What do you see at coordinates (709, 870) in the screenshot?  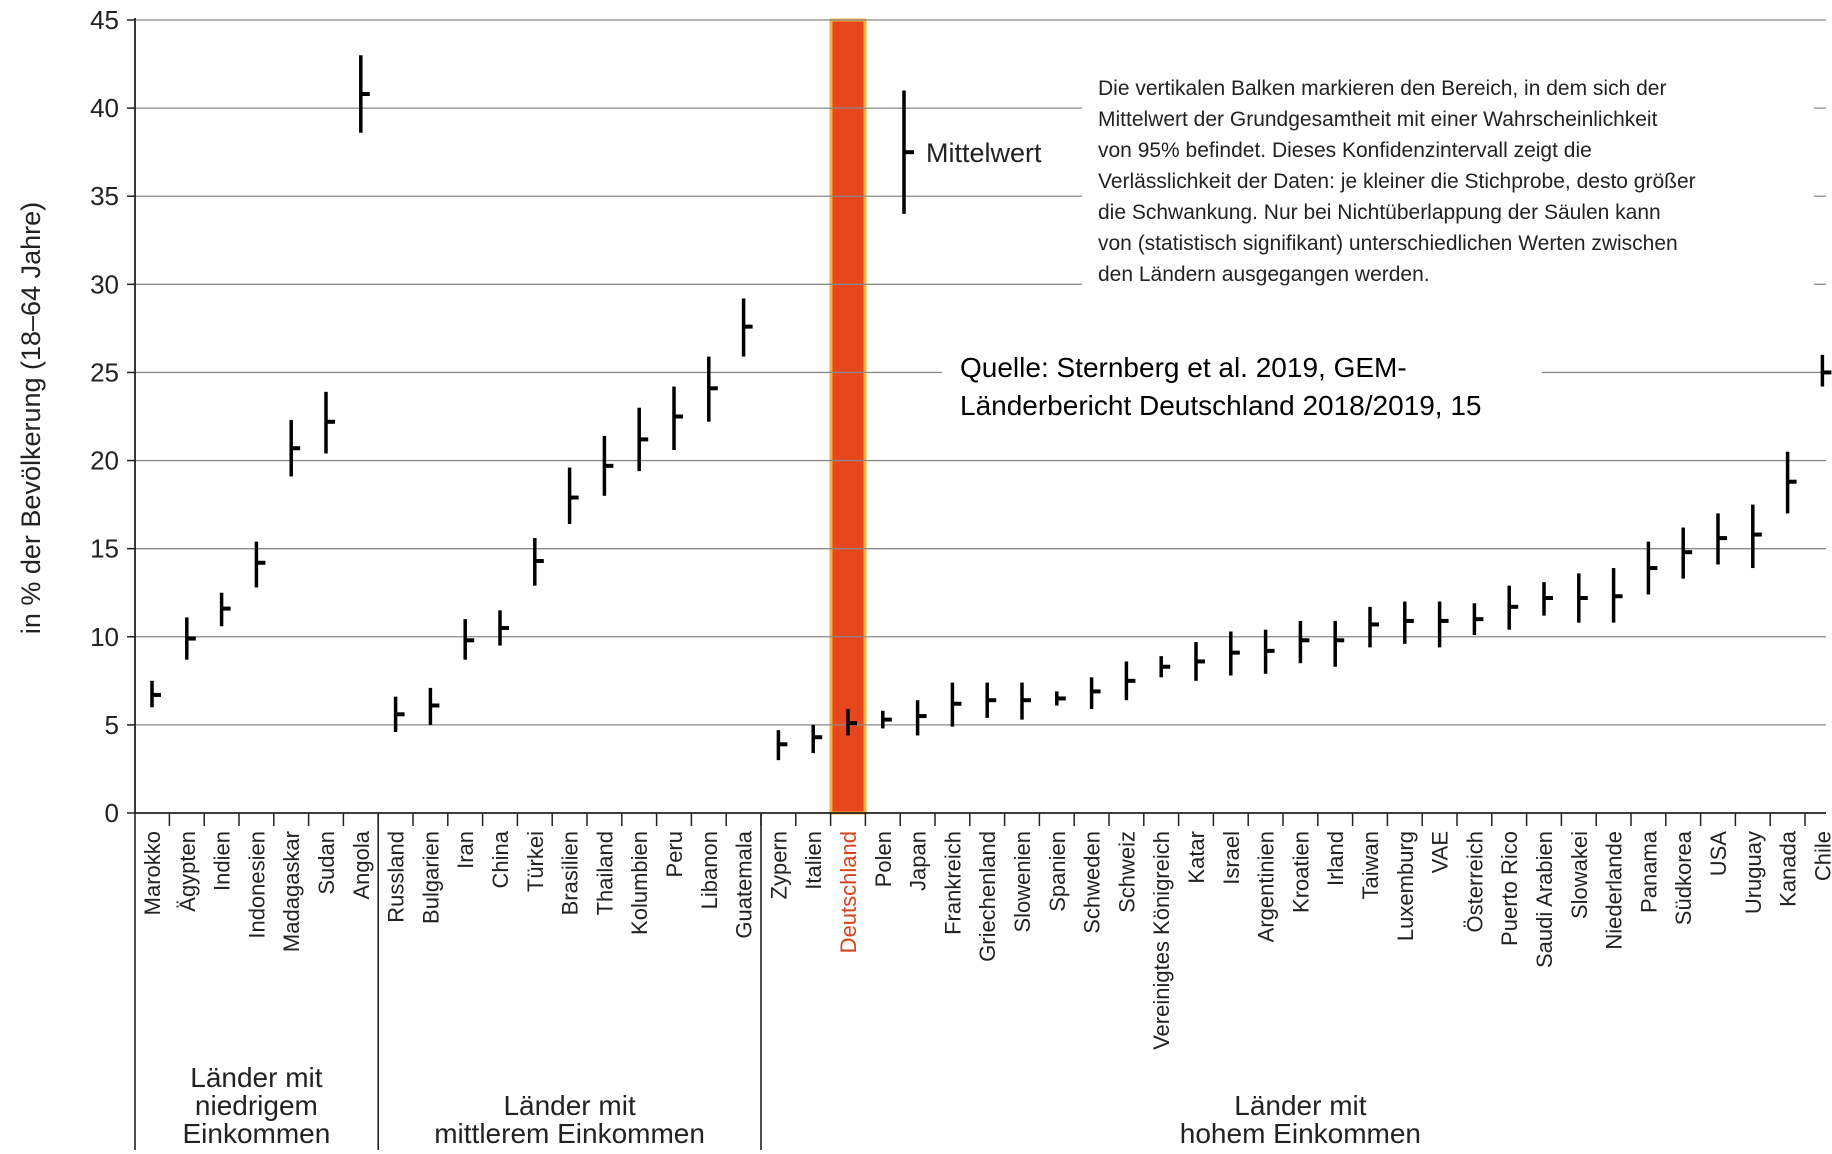 I see `category-label: Libanon` at bounding box center [709, 870].